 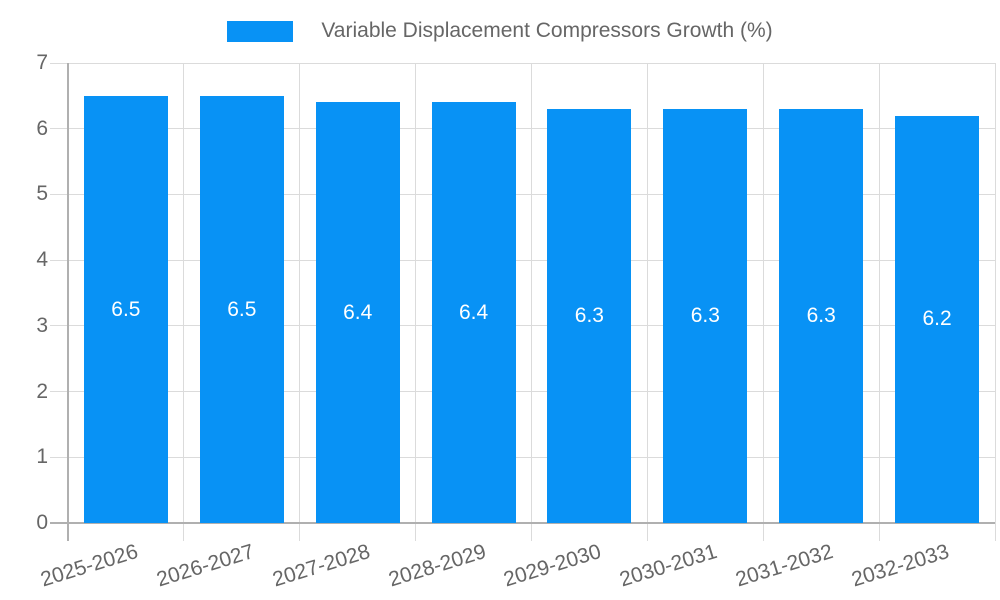 What do you see at coordinates (89, 566) in the screenshot?
I see `x-tick-label: 2025-2026` at bounding box center [89, 566].